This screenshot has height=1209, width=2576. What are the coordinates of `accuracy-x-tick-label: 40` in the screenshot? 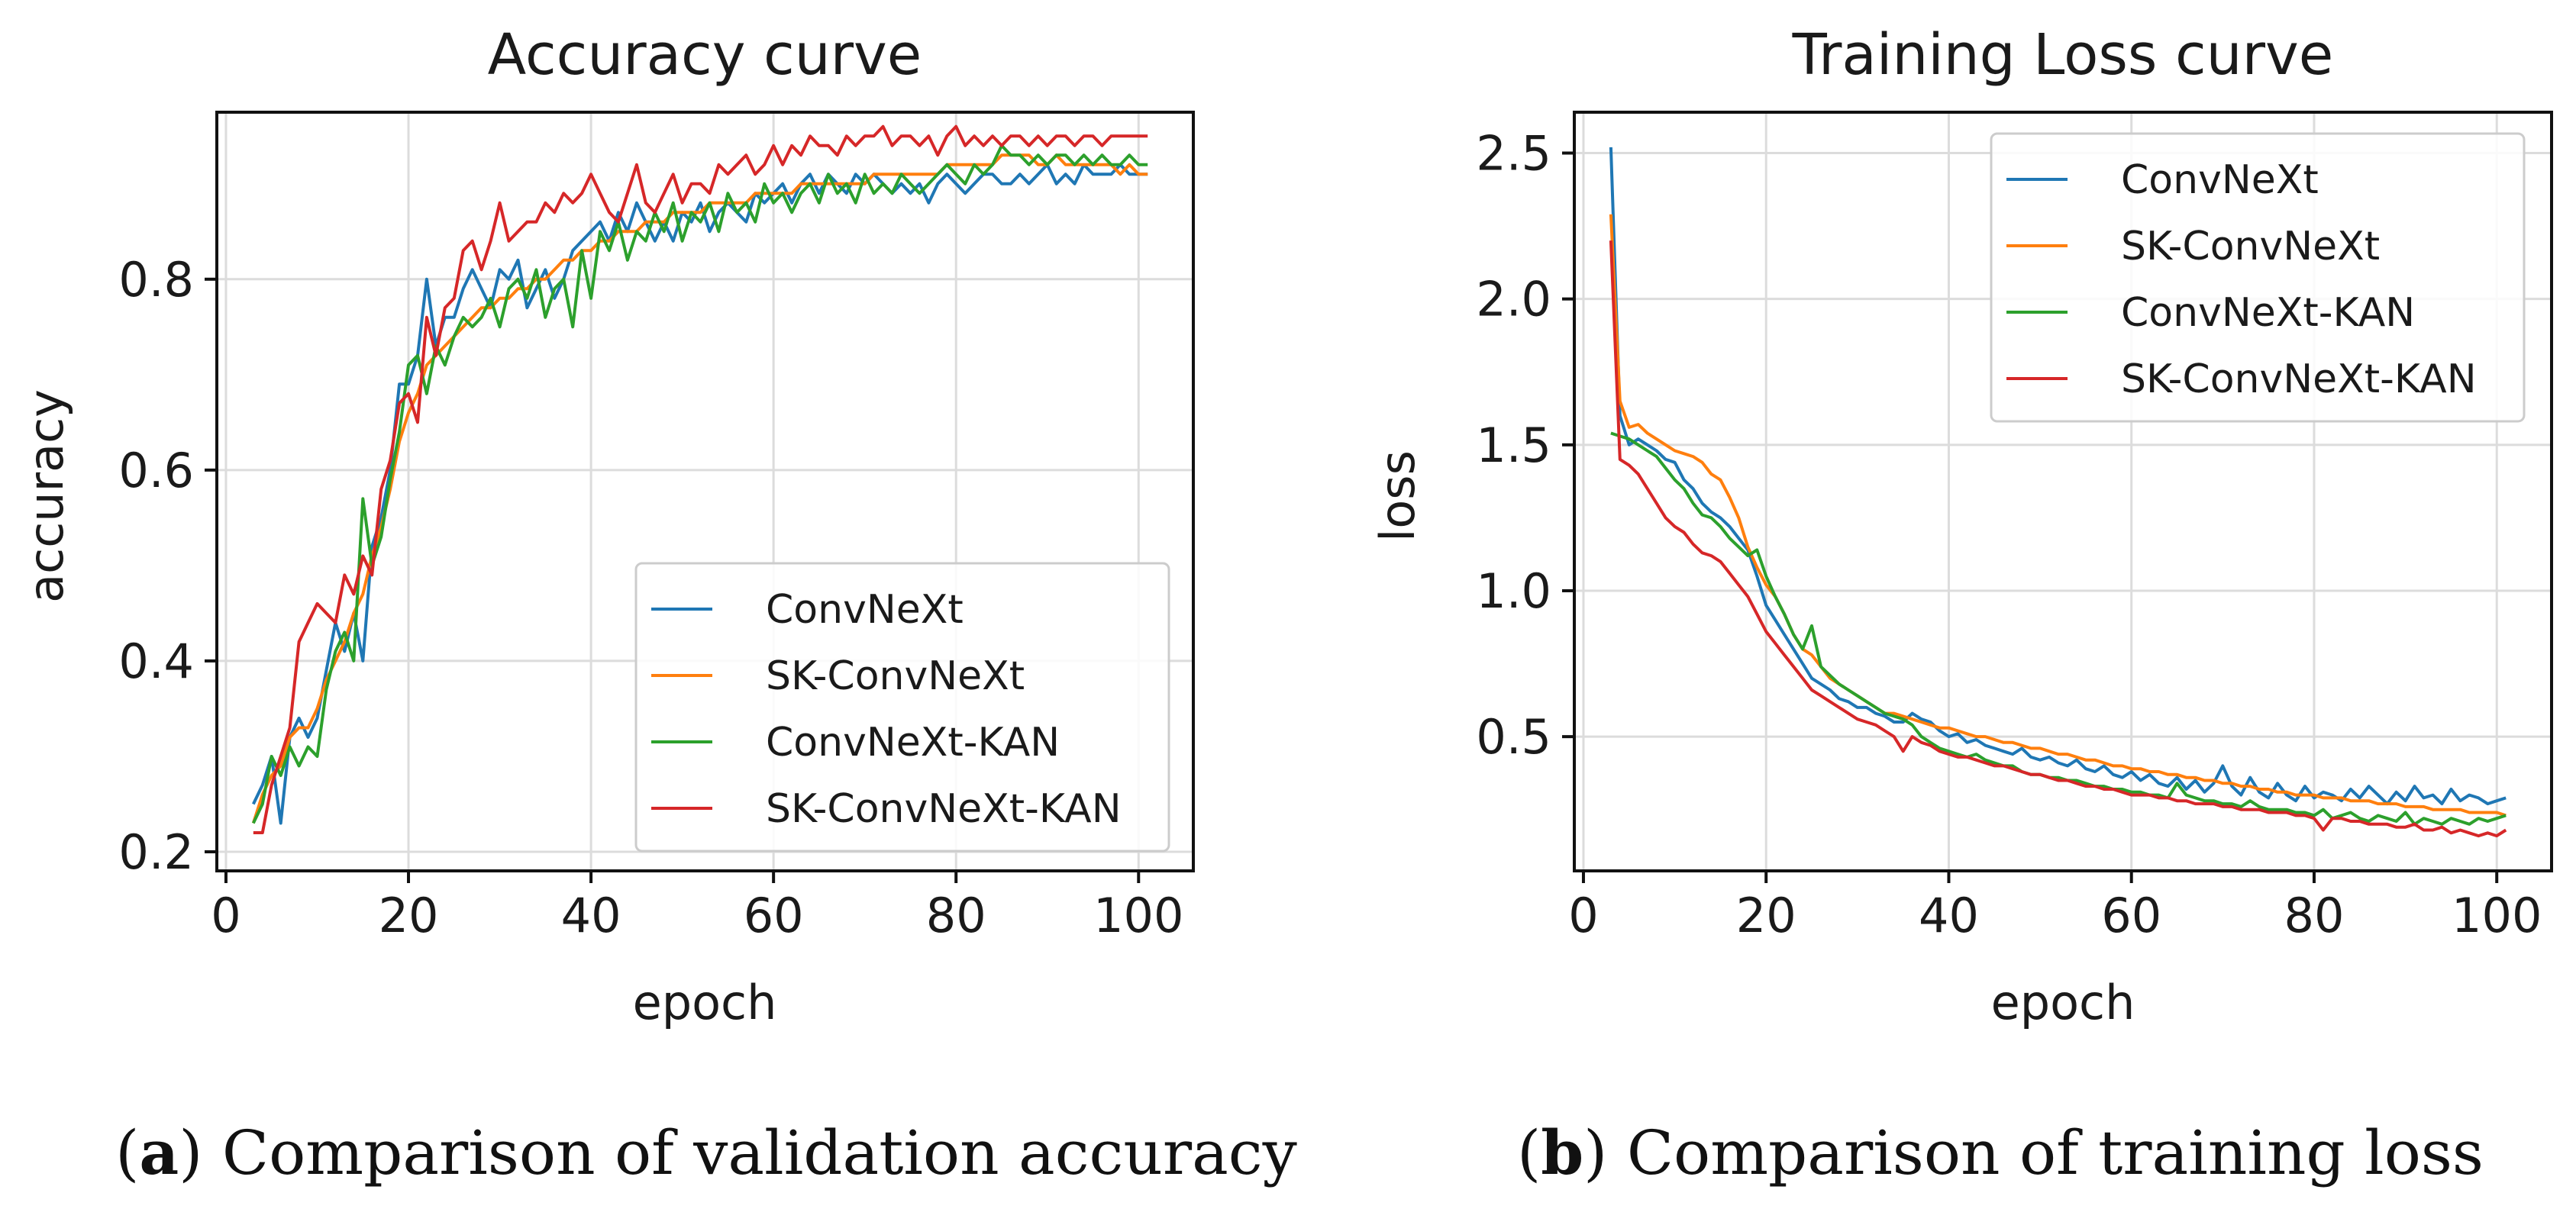 It's located at (591, 915).